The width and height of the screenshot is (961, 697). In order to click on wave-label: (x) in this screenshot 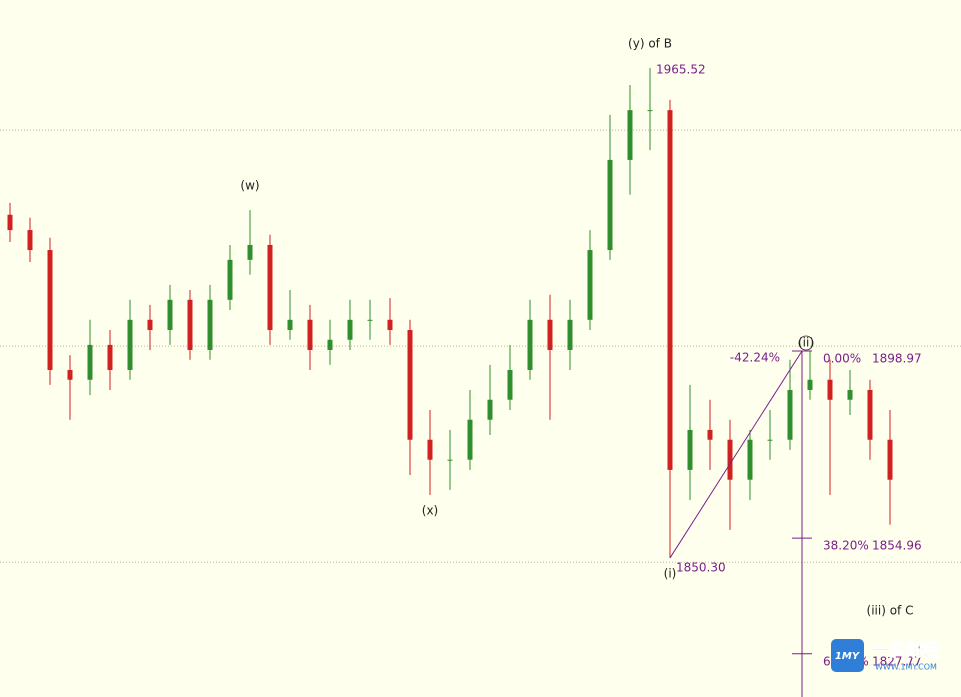, I will do `click(430, 511)`.